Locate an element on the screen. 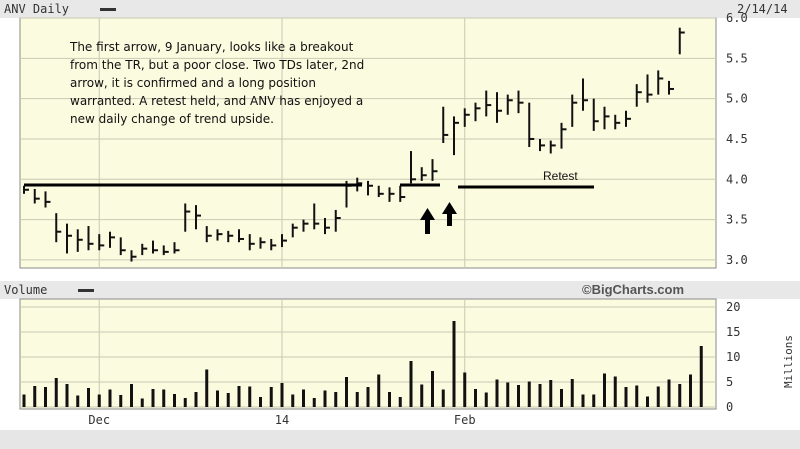  date-axis: Dec 14 Feb is located at coordinates (281, 420).